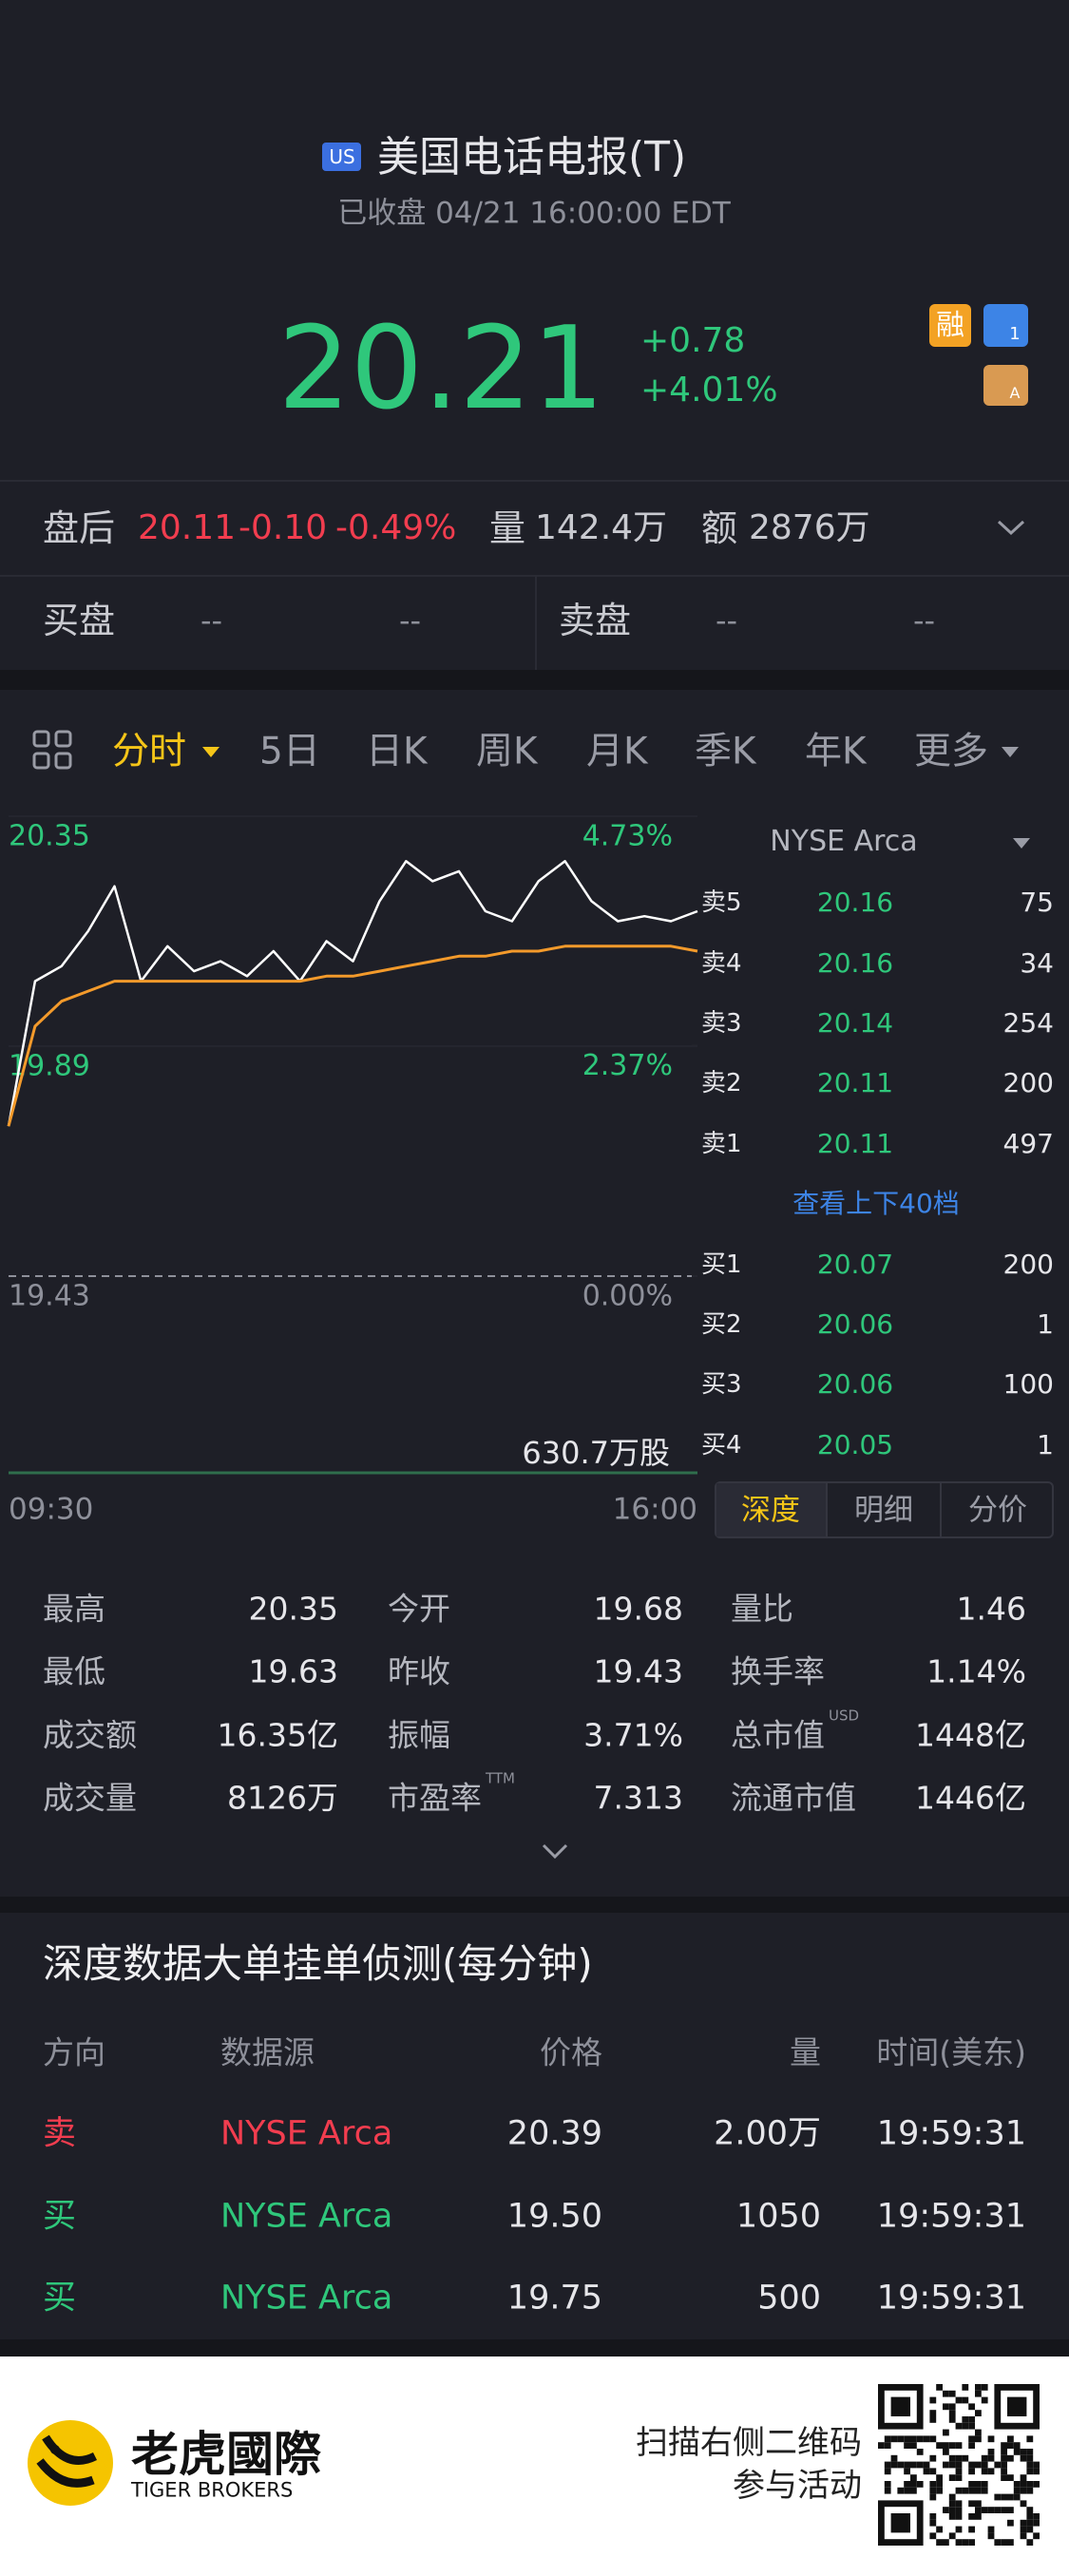  I want to click on stat-unit: USD, so click(844, 1716).